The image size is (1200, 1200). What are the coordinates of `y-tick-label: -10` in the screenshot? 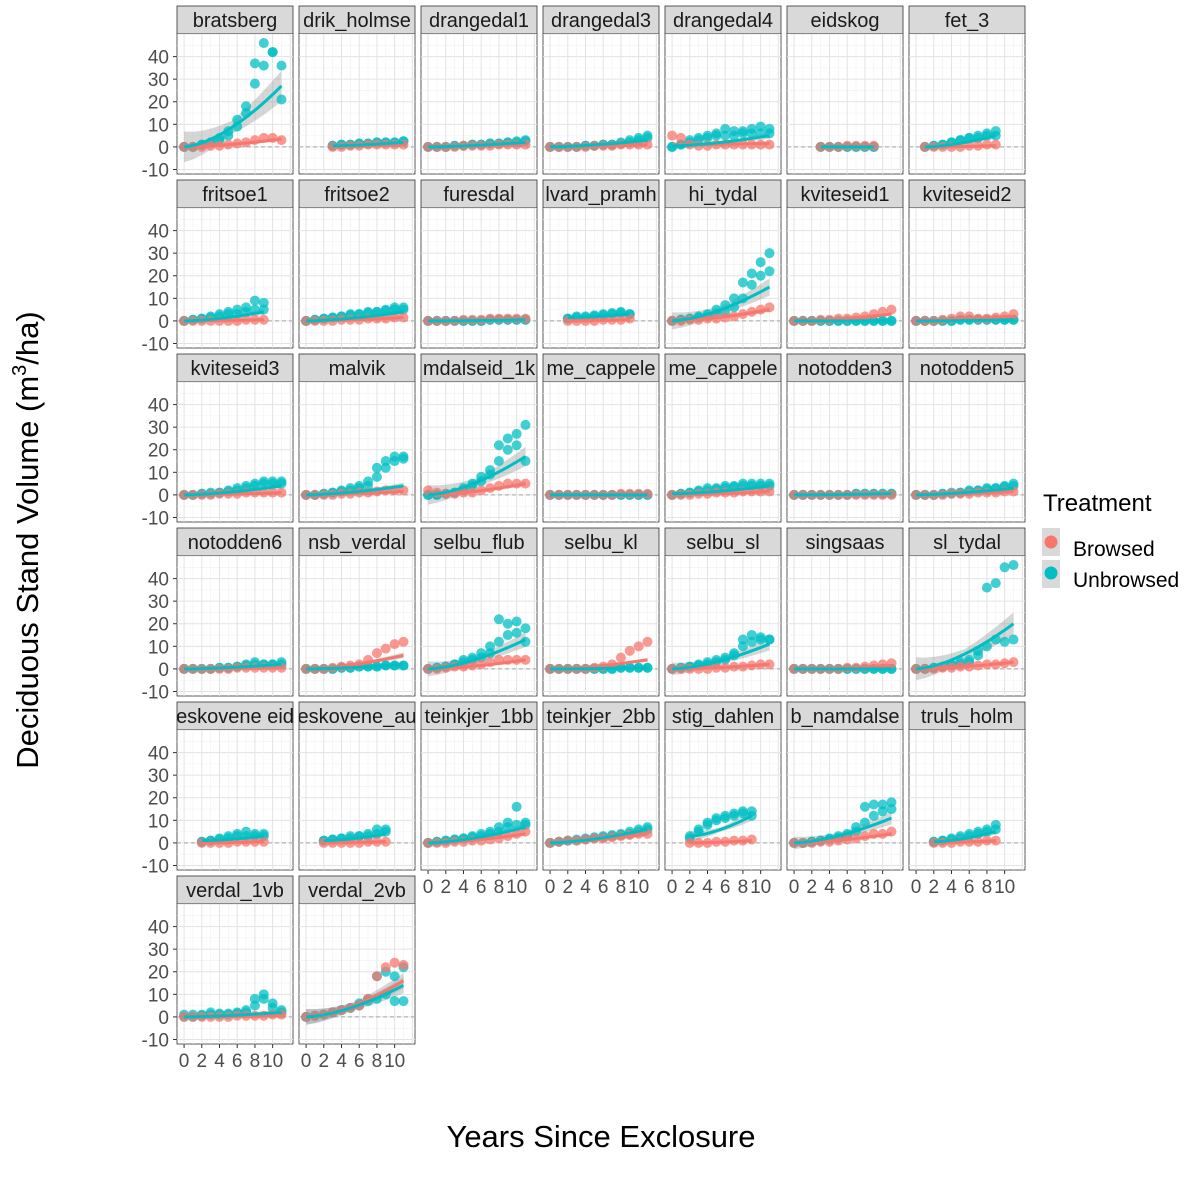 It's located at (155, 1040).